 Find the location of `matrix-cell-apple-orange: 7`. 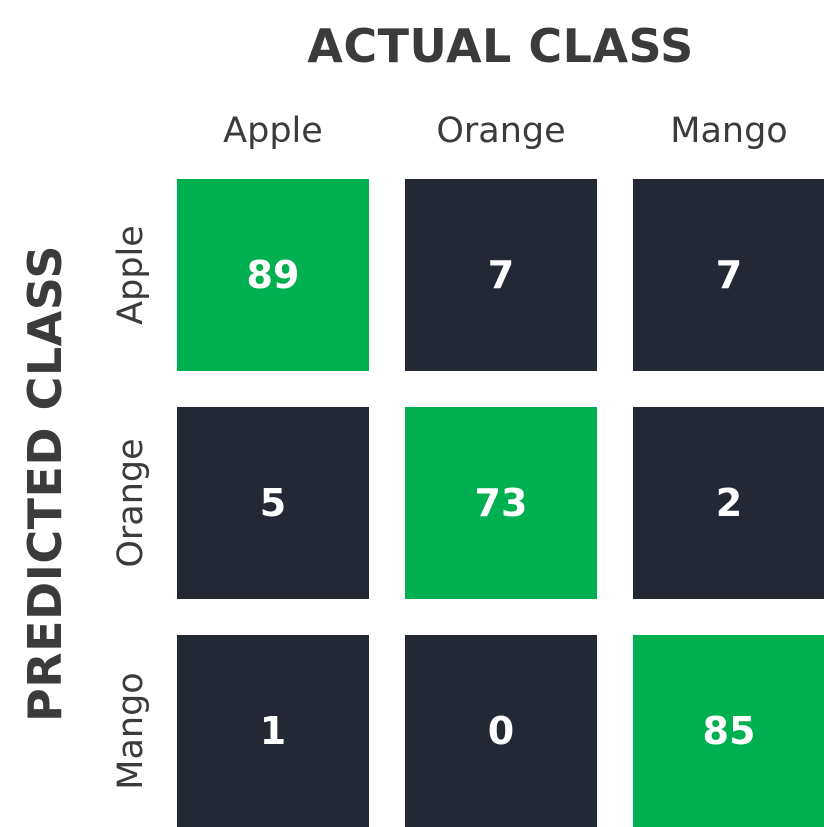

matrix-cell-apple-orange: 7 is located at coordinates (501, 275).